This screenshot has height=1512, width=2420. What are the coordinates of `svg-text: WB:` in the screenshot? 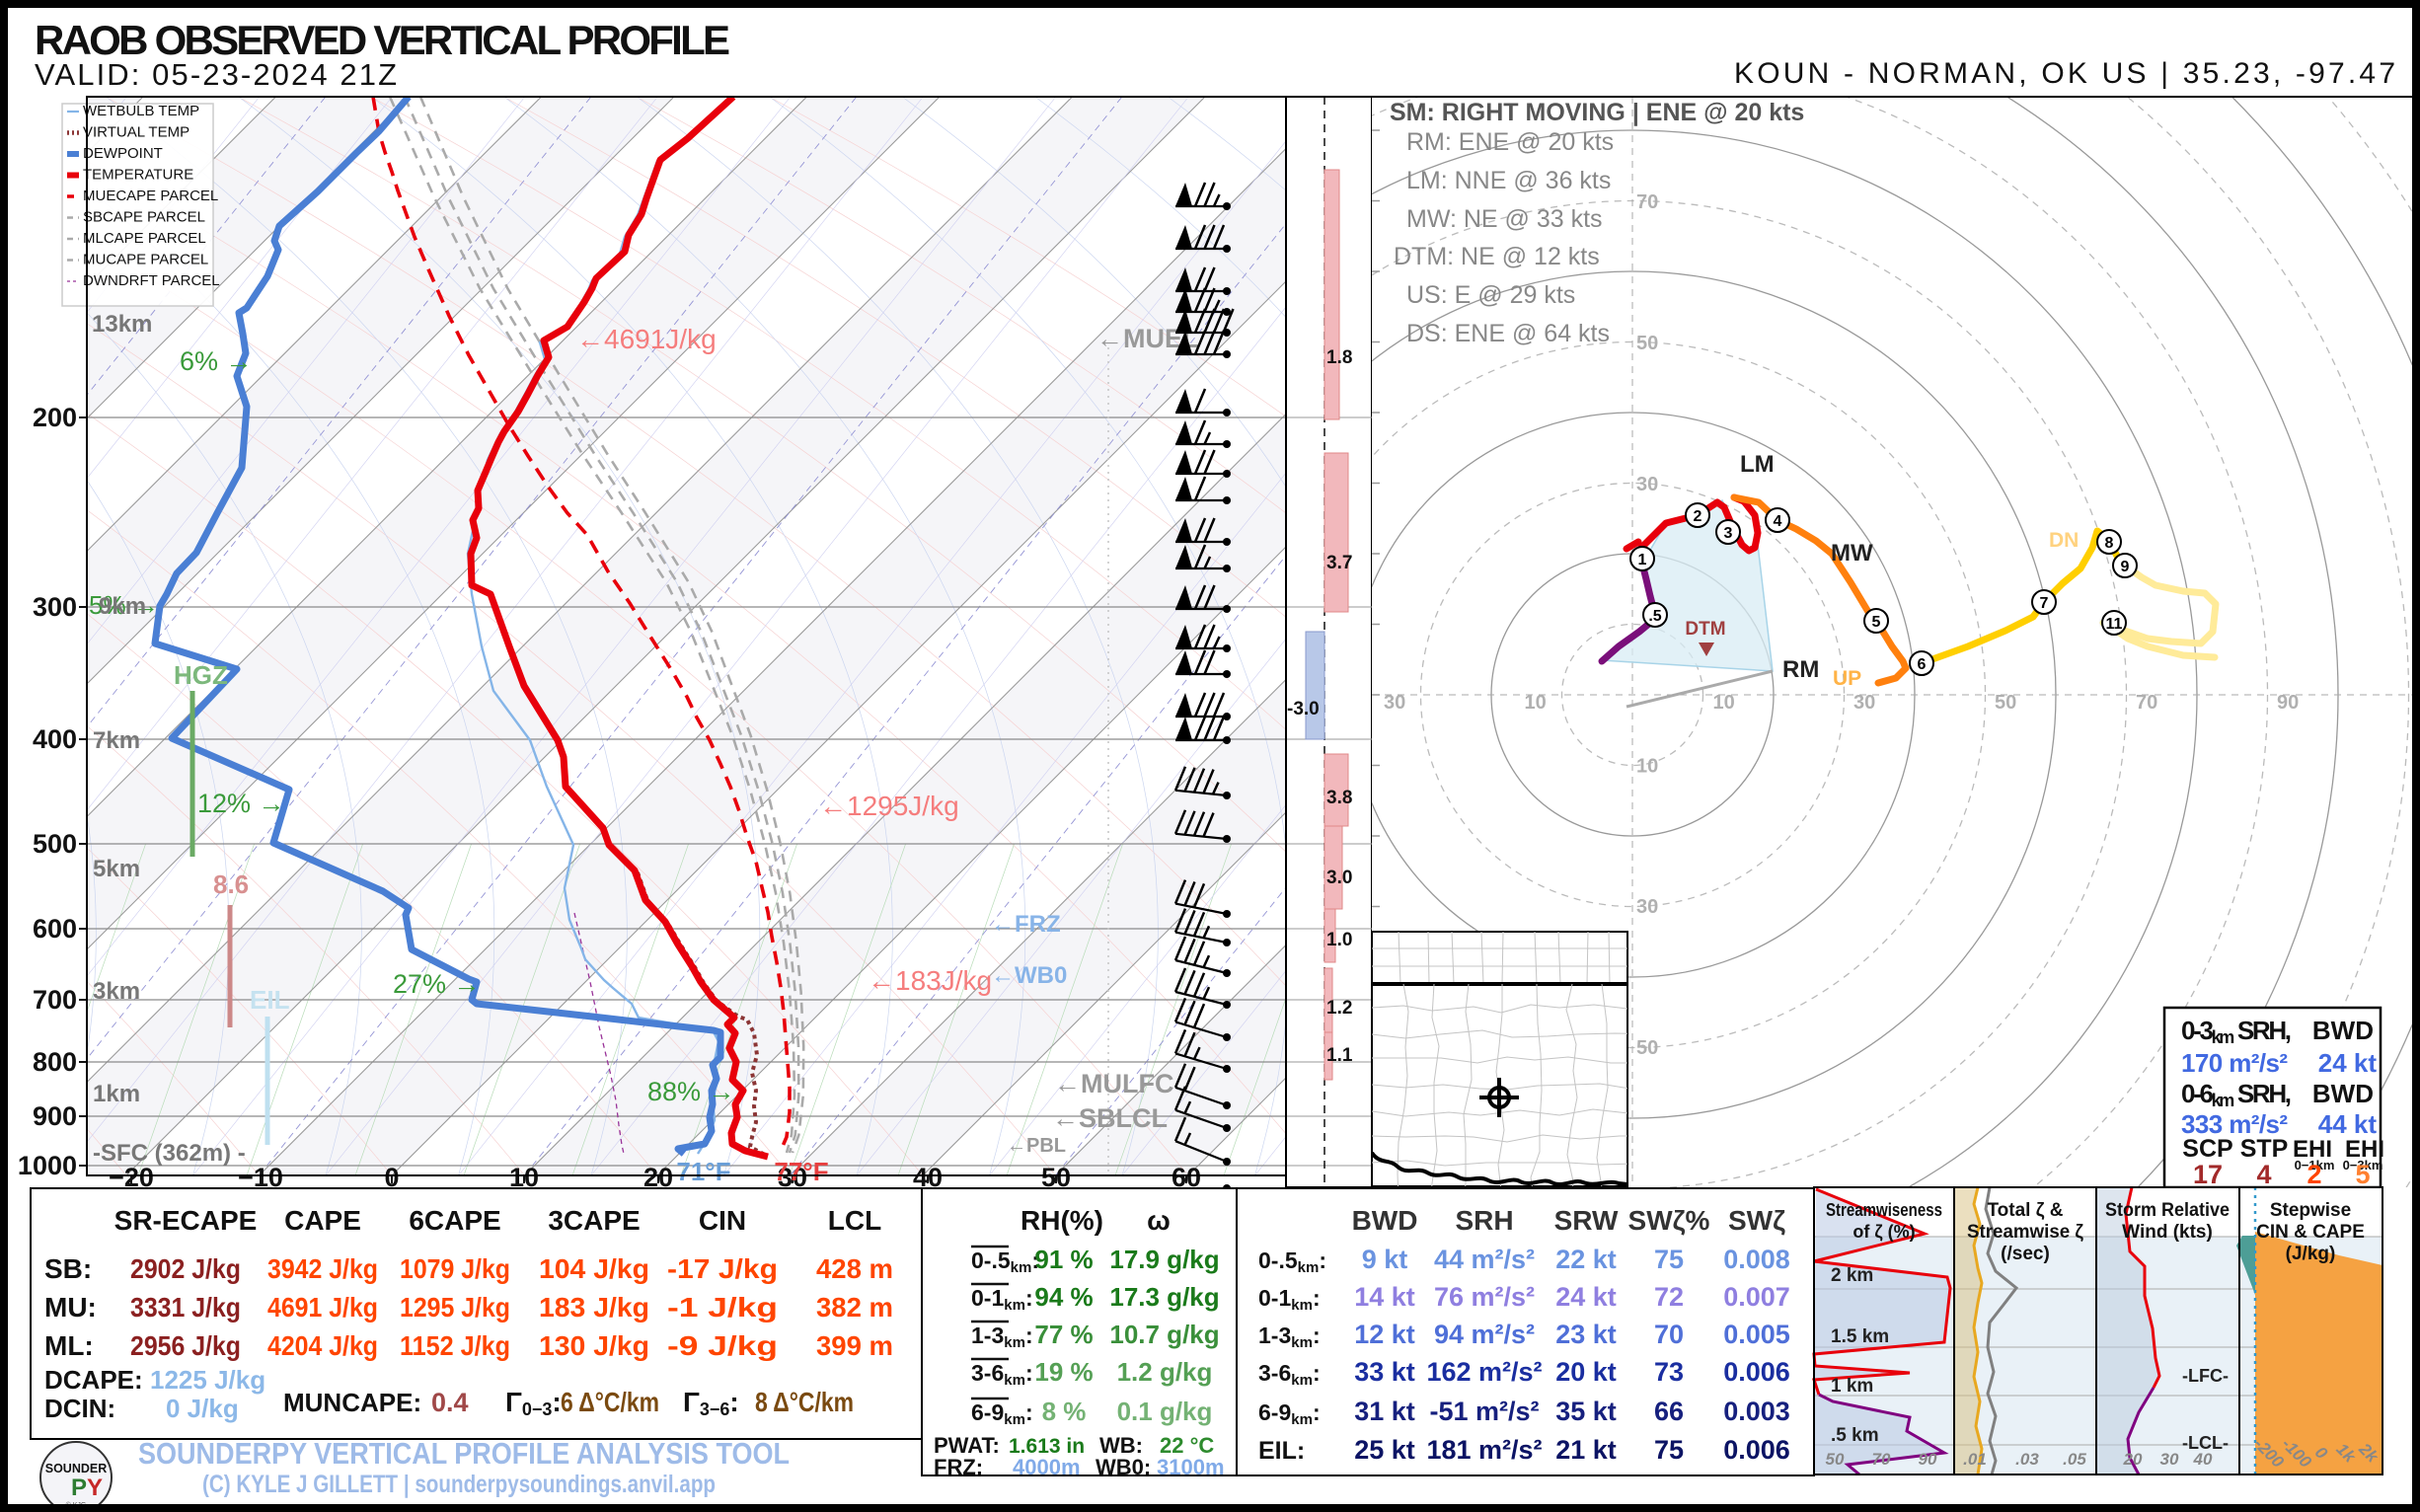 It's located at (1121, 1446).